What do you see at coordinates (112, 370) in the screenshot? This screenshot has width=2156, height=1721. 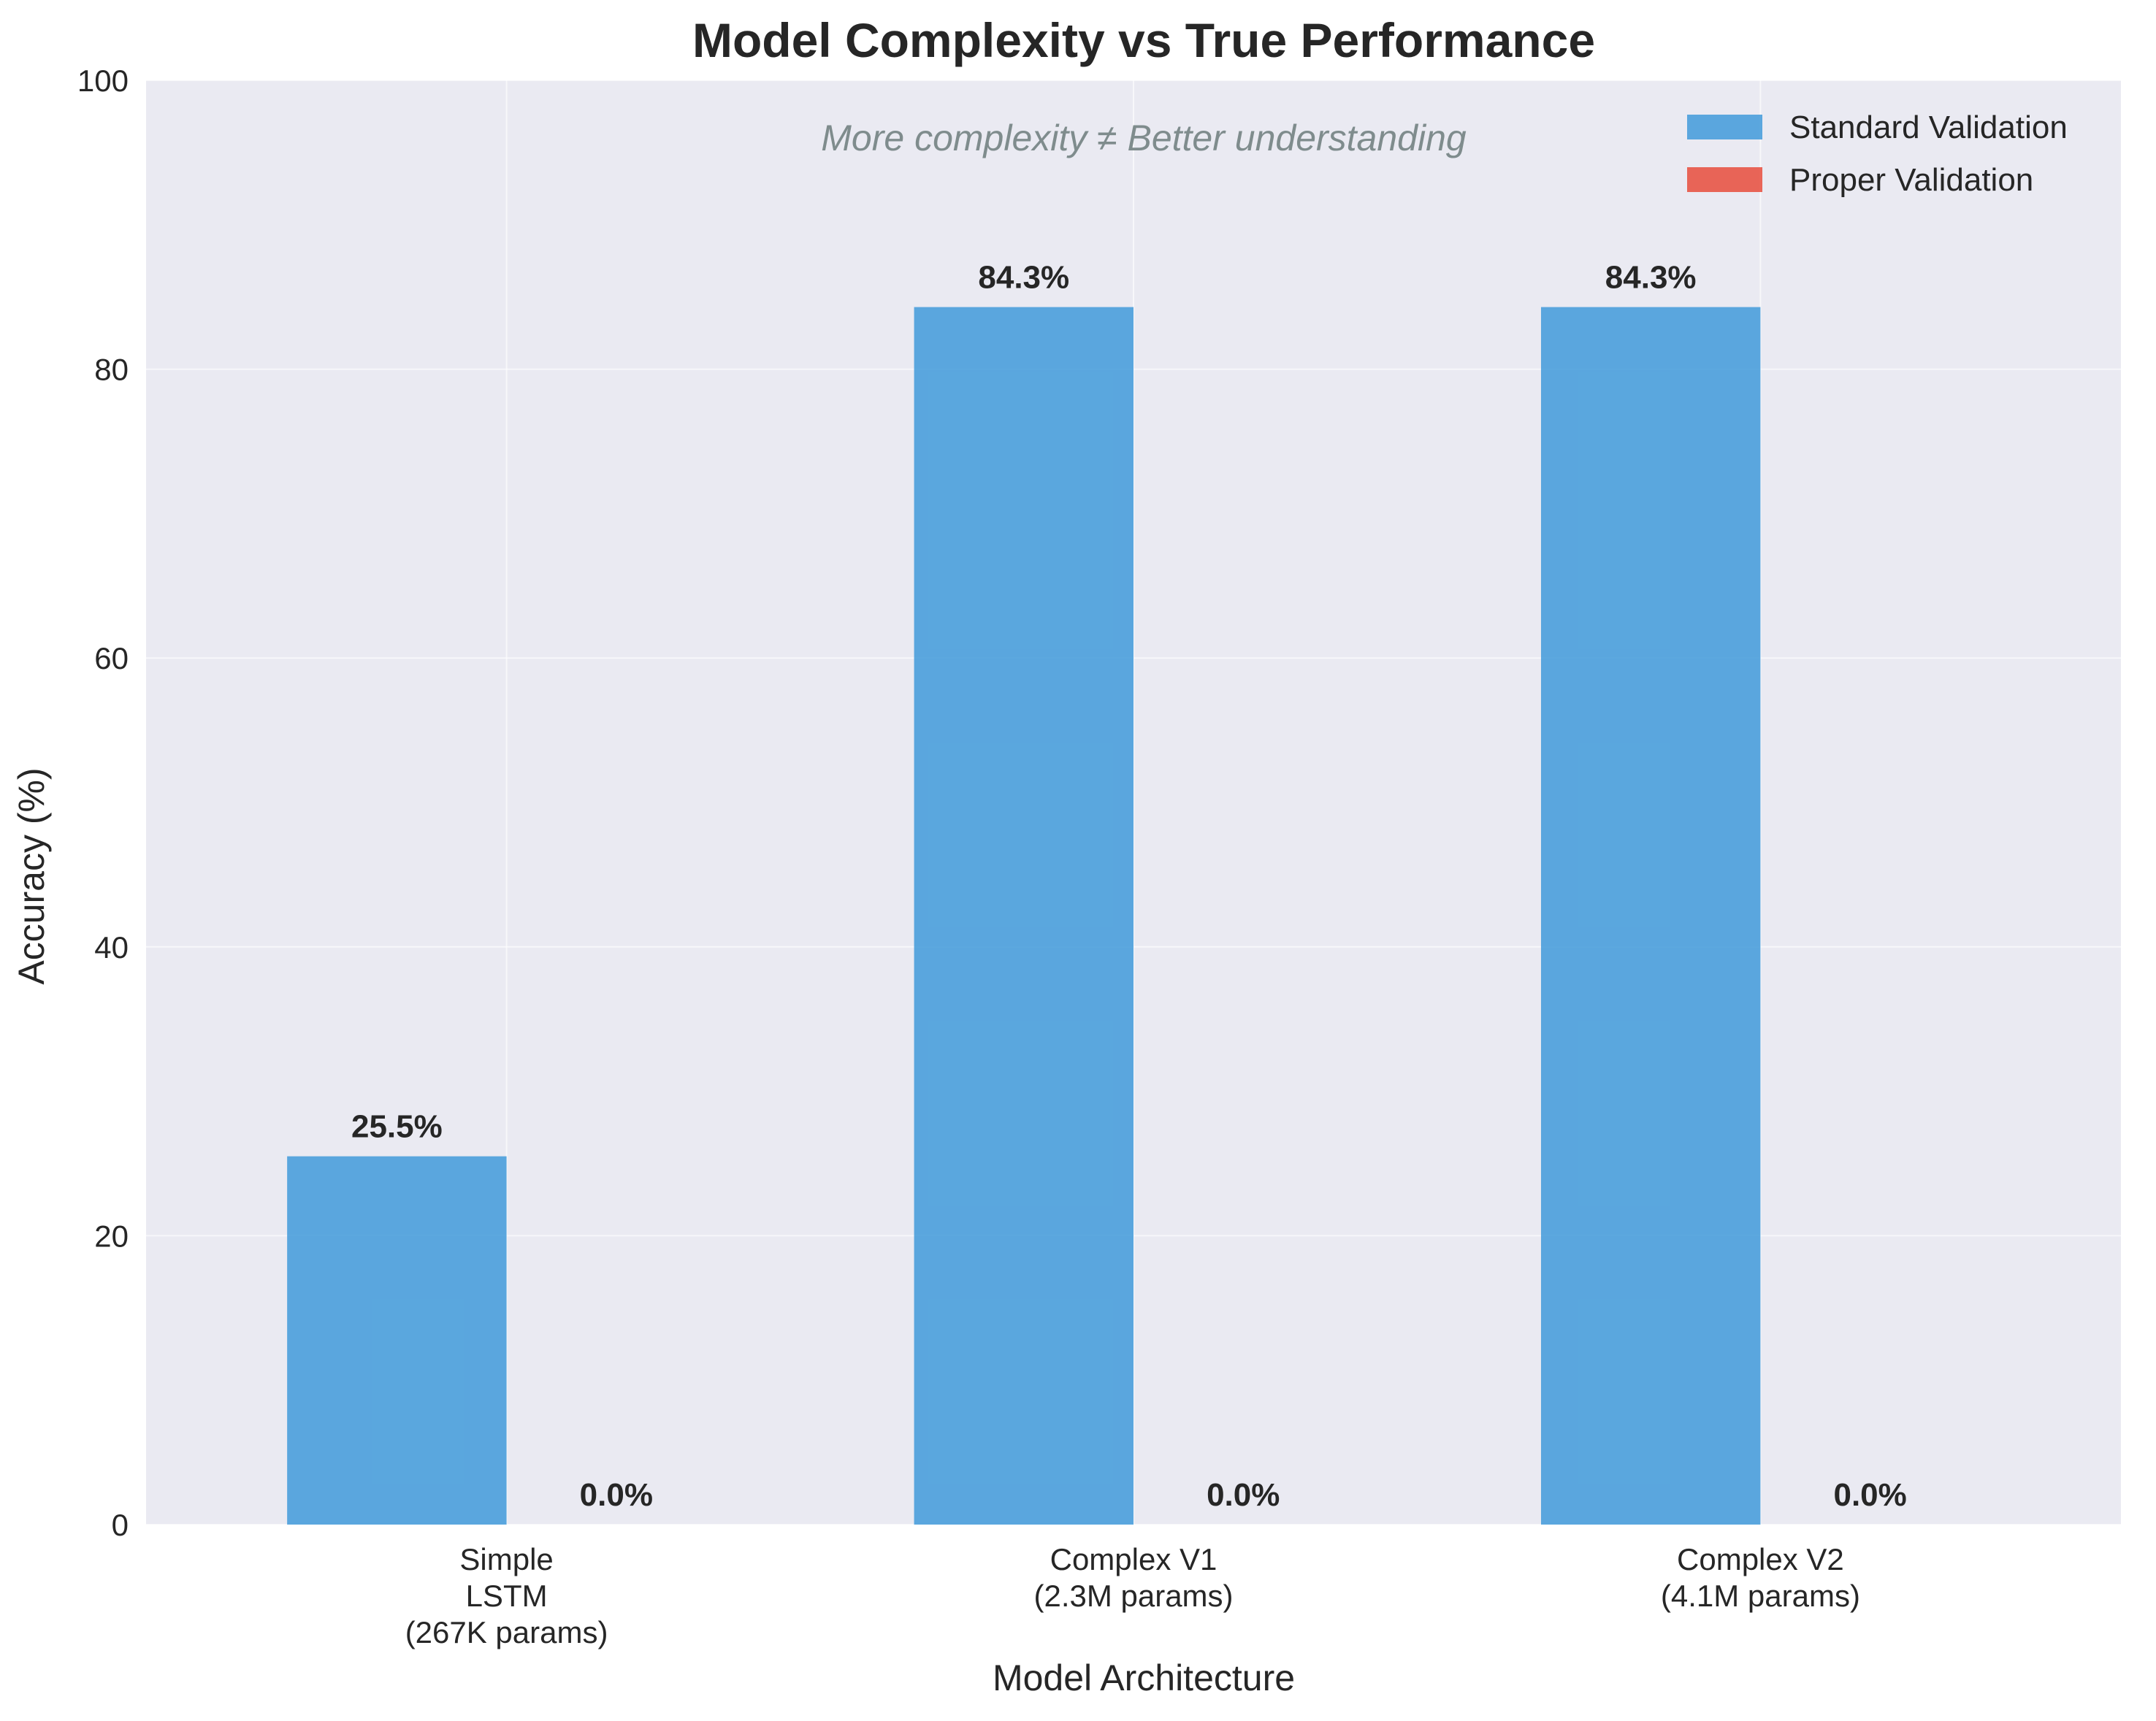 I see `y-tick-label: 80` at bounding box center [112, 370].